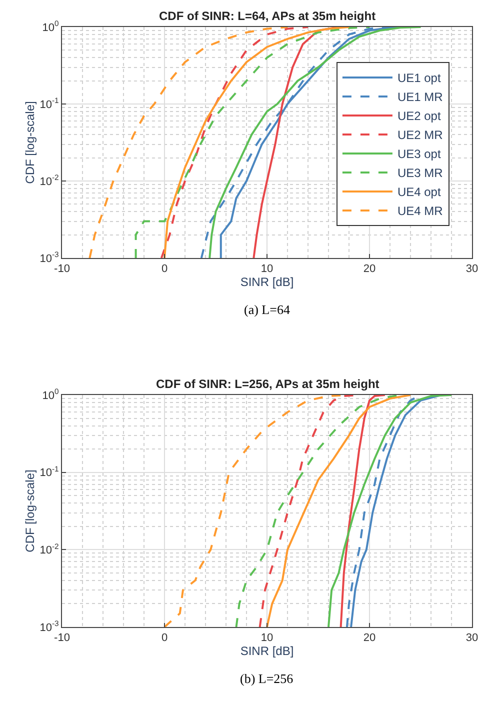 The image size is (486, 706). I want to click on legend-label: UE4 opt, so click(419, 192).